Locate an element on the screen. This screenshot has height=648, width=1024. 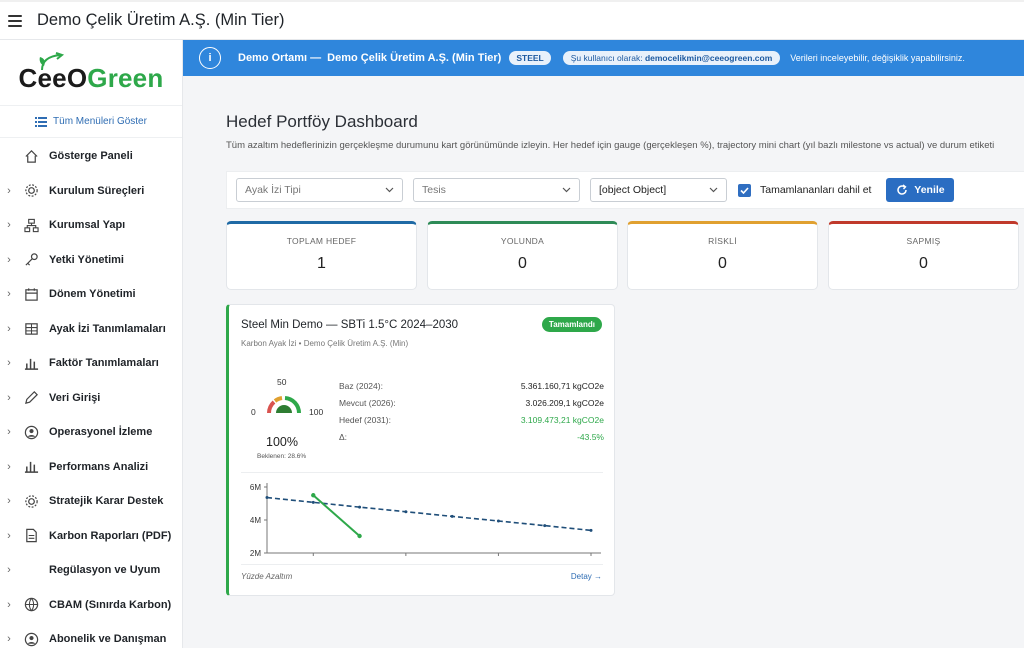
sidebar-item-veri-giri-i: › Veri Girişi is located at coordinates (91, 398).